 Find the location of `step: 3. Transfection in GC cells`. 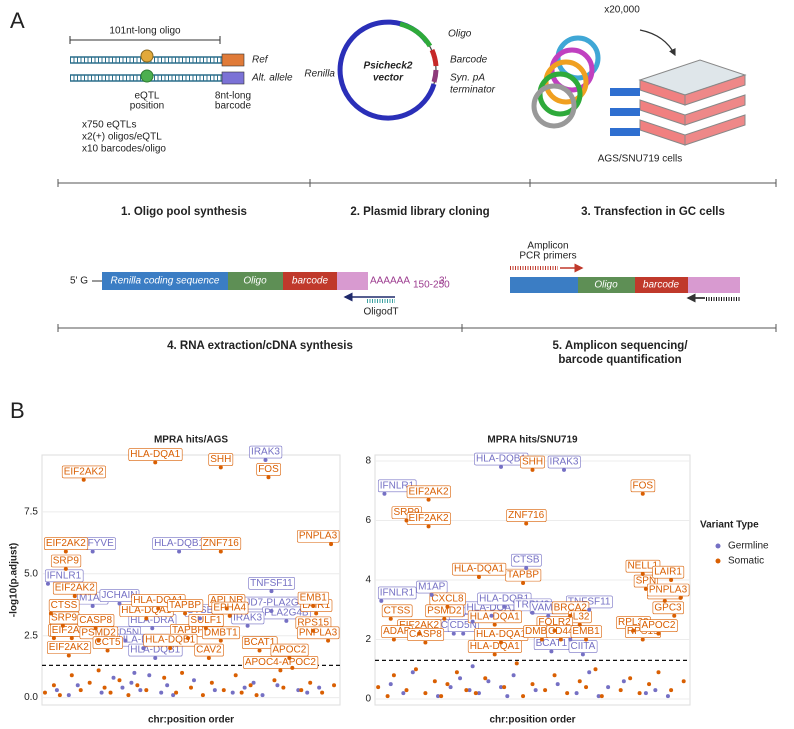

step: 3. Transfection in GC cells is located at coordinates (653, 212).